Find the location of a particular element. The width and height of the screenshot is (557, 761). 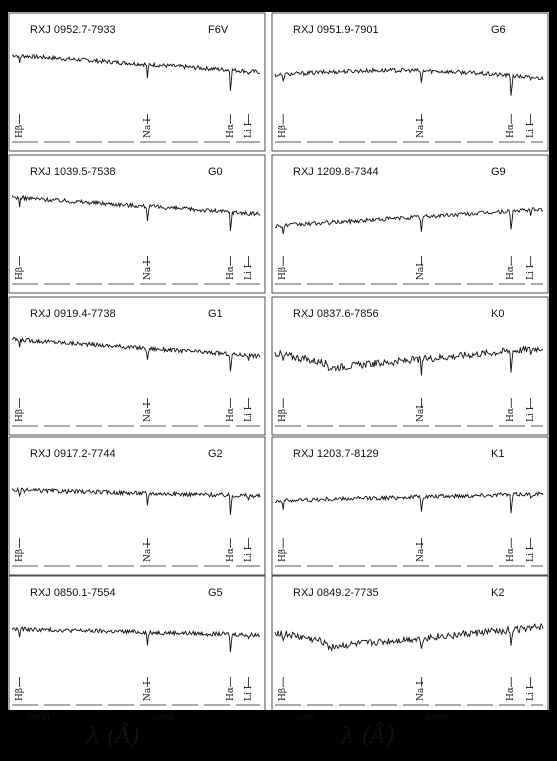

spectral-type: K1 is located at coordinates (498, 454).